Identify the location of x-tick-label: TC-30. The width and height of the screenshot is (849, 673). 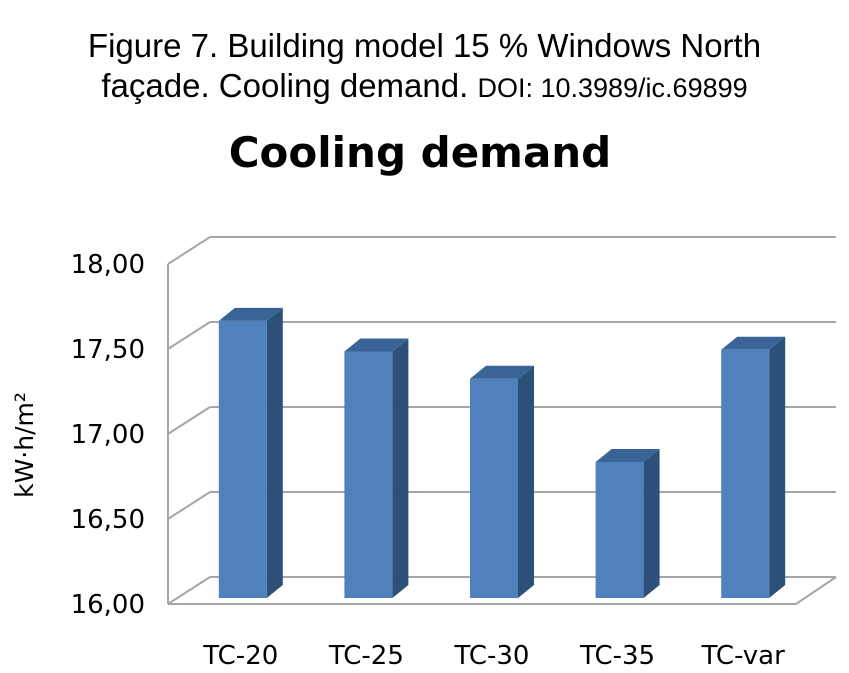
(492, 656).